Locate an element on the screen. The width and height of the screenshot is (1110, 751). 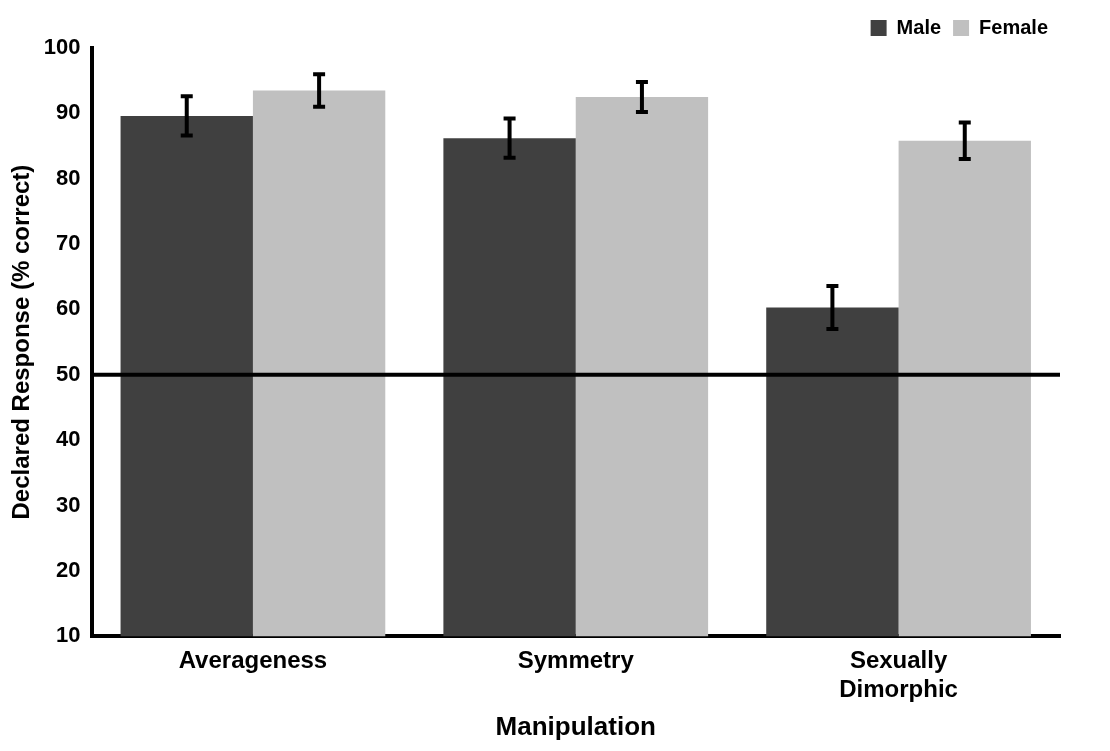
legend-label: Female is located at coordinates (1014, 26).